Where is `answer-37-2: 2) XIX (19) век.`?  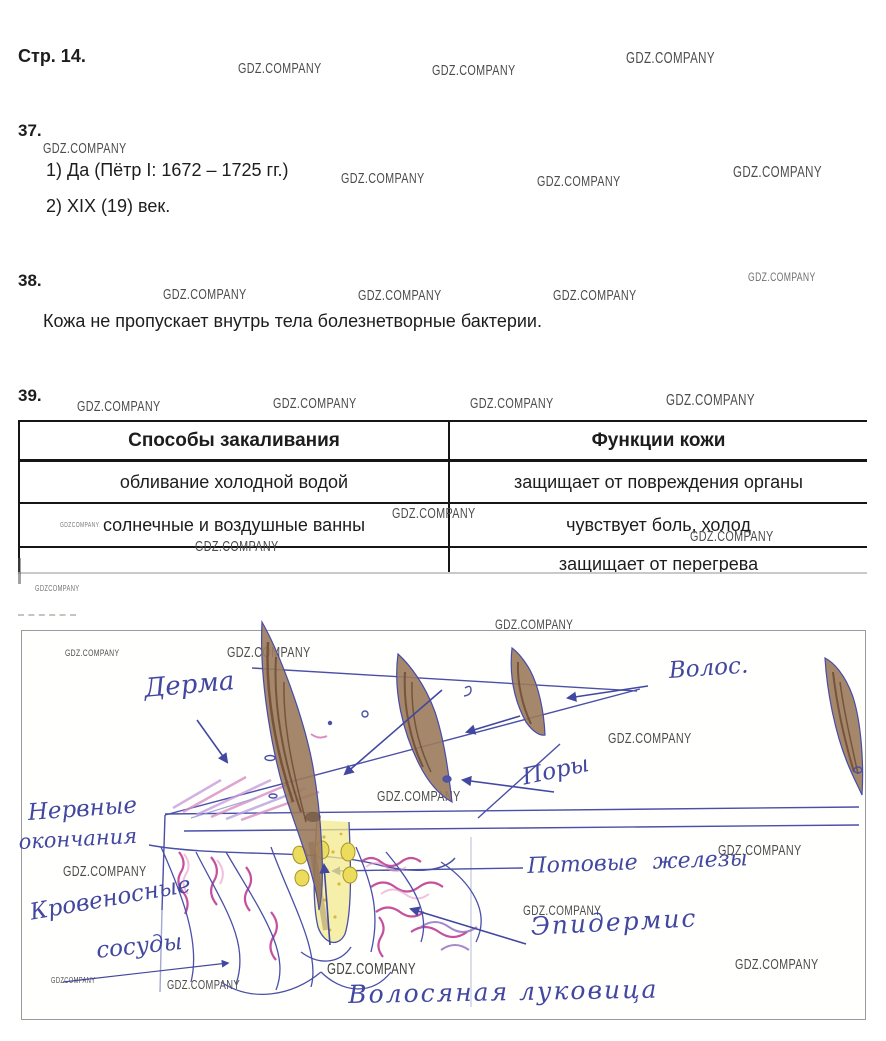
answer-37-2: 2) XIX (19) век. is located at coordinates (108, 206).